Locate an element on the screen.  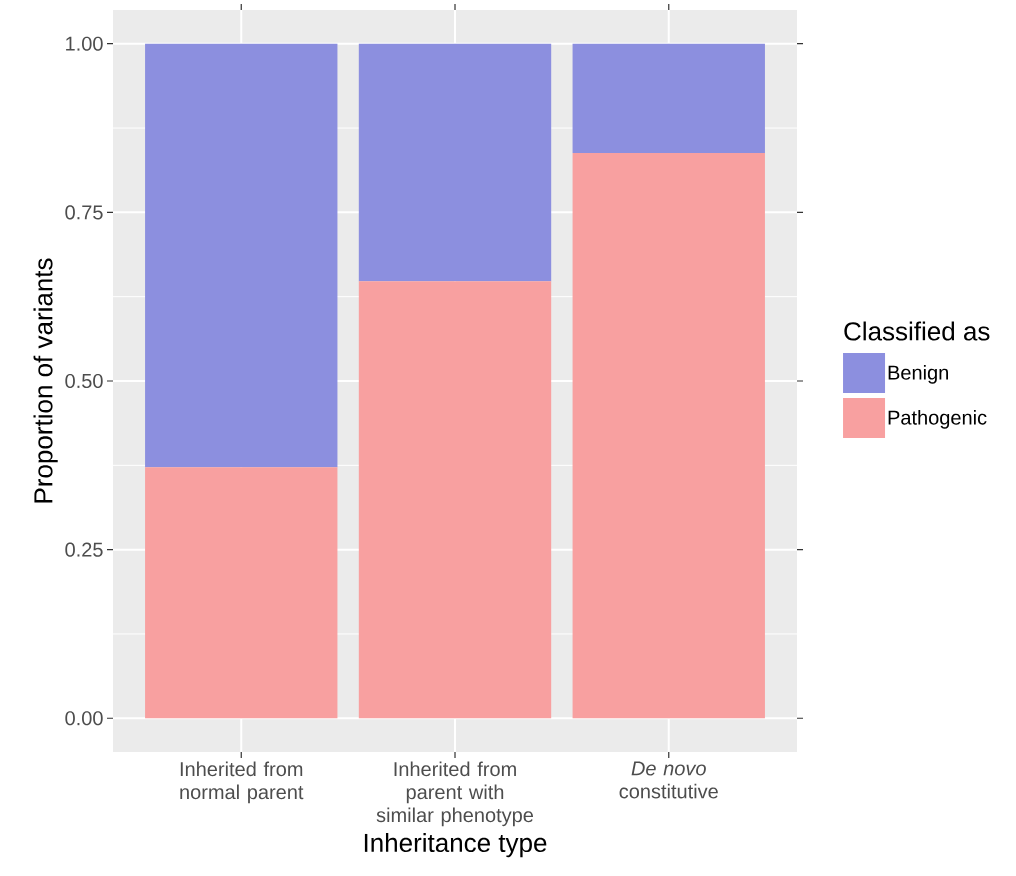
y-tick-label: 1.00 is located at coordinates (84, 43).